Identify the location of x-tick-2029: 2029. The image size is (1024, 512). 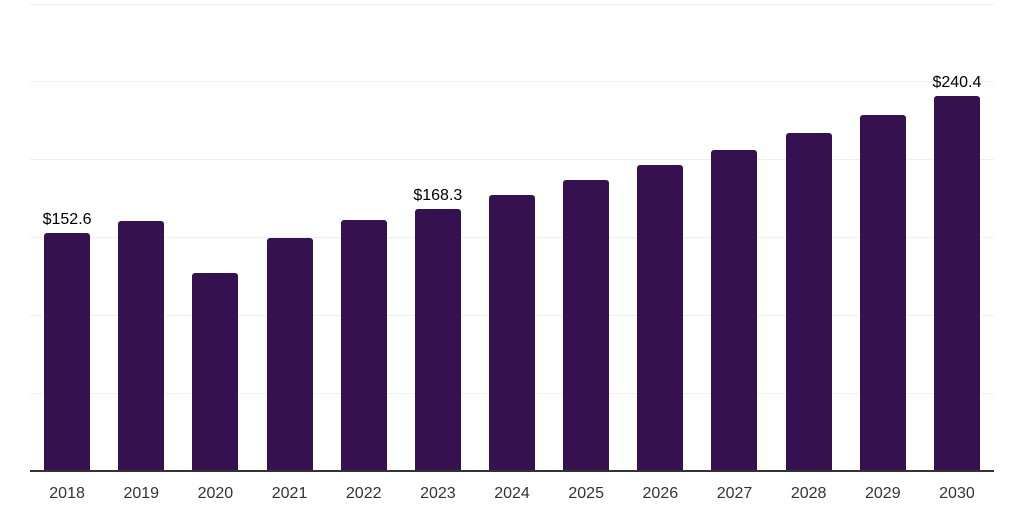
(883, 493).